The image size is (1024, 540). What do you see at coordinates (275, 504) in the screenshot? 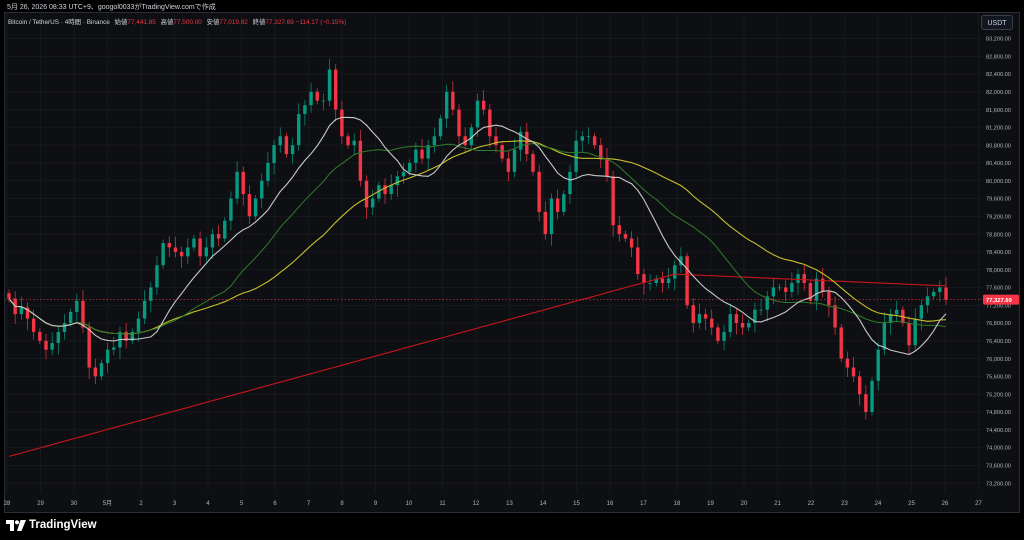
I see `x-tick-label: 6` at bounding box center [275, 504].